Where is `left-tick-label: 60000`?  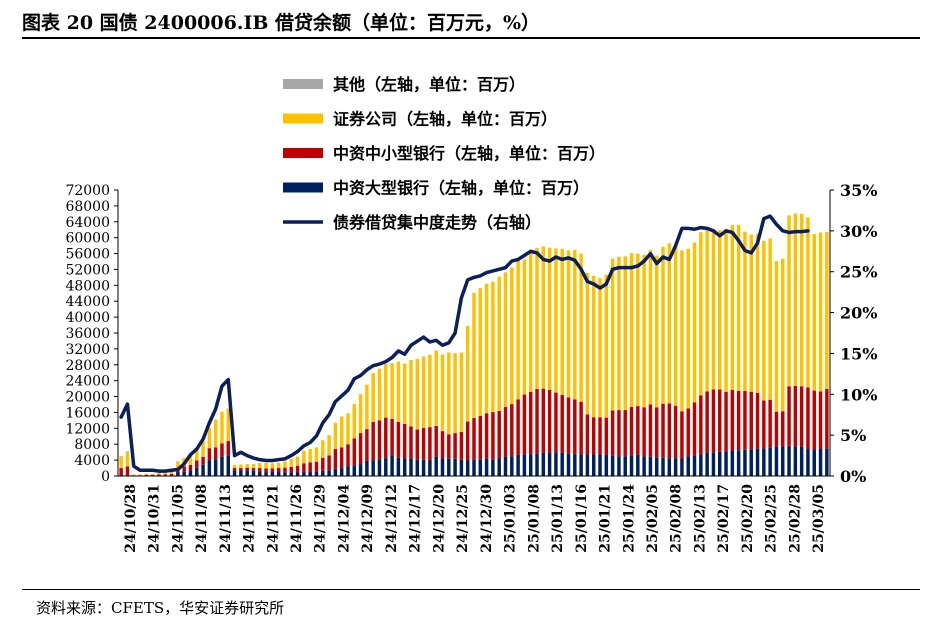
left-tick-label: 60000 is located at coordinates (87, 239).